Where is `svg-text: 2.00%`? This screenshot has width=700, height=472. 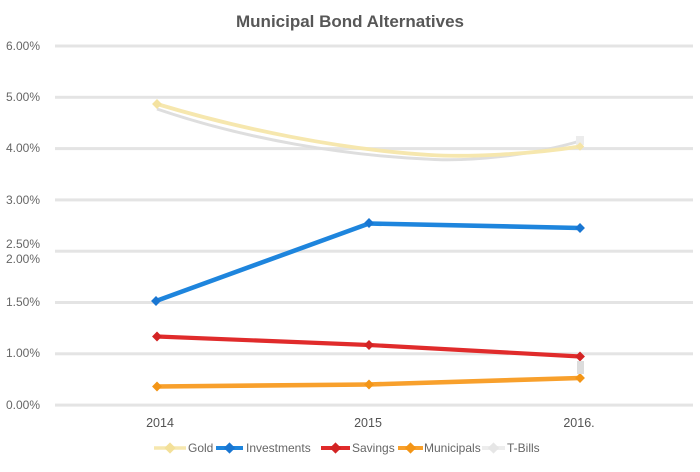 svg-text: 2.00% is located at coordinates (23, 259).